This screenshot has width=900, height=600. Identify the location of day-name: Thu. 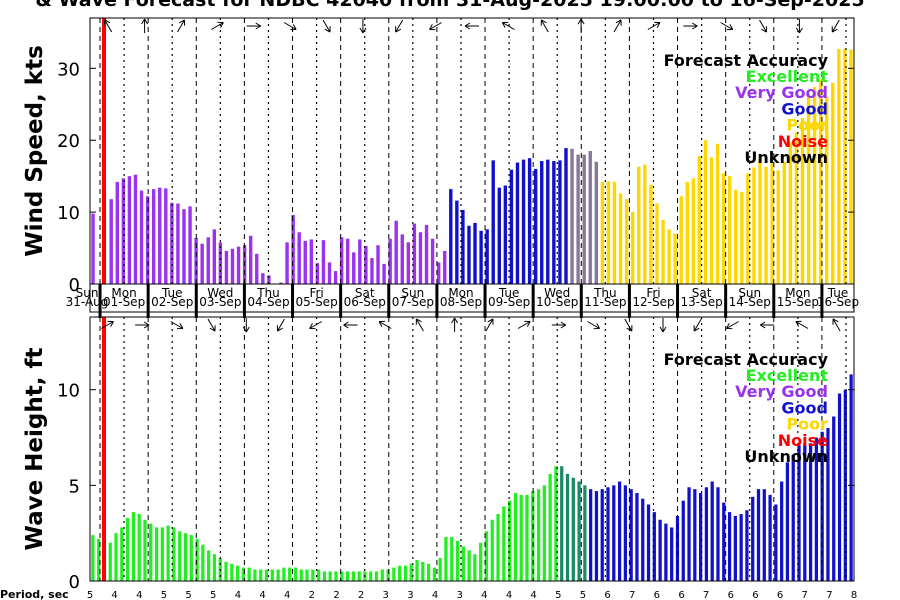
(605, 293).